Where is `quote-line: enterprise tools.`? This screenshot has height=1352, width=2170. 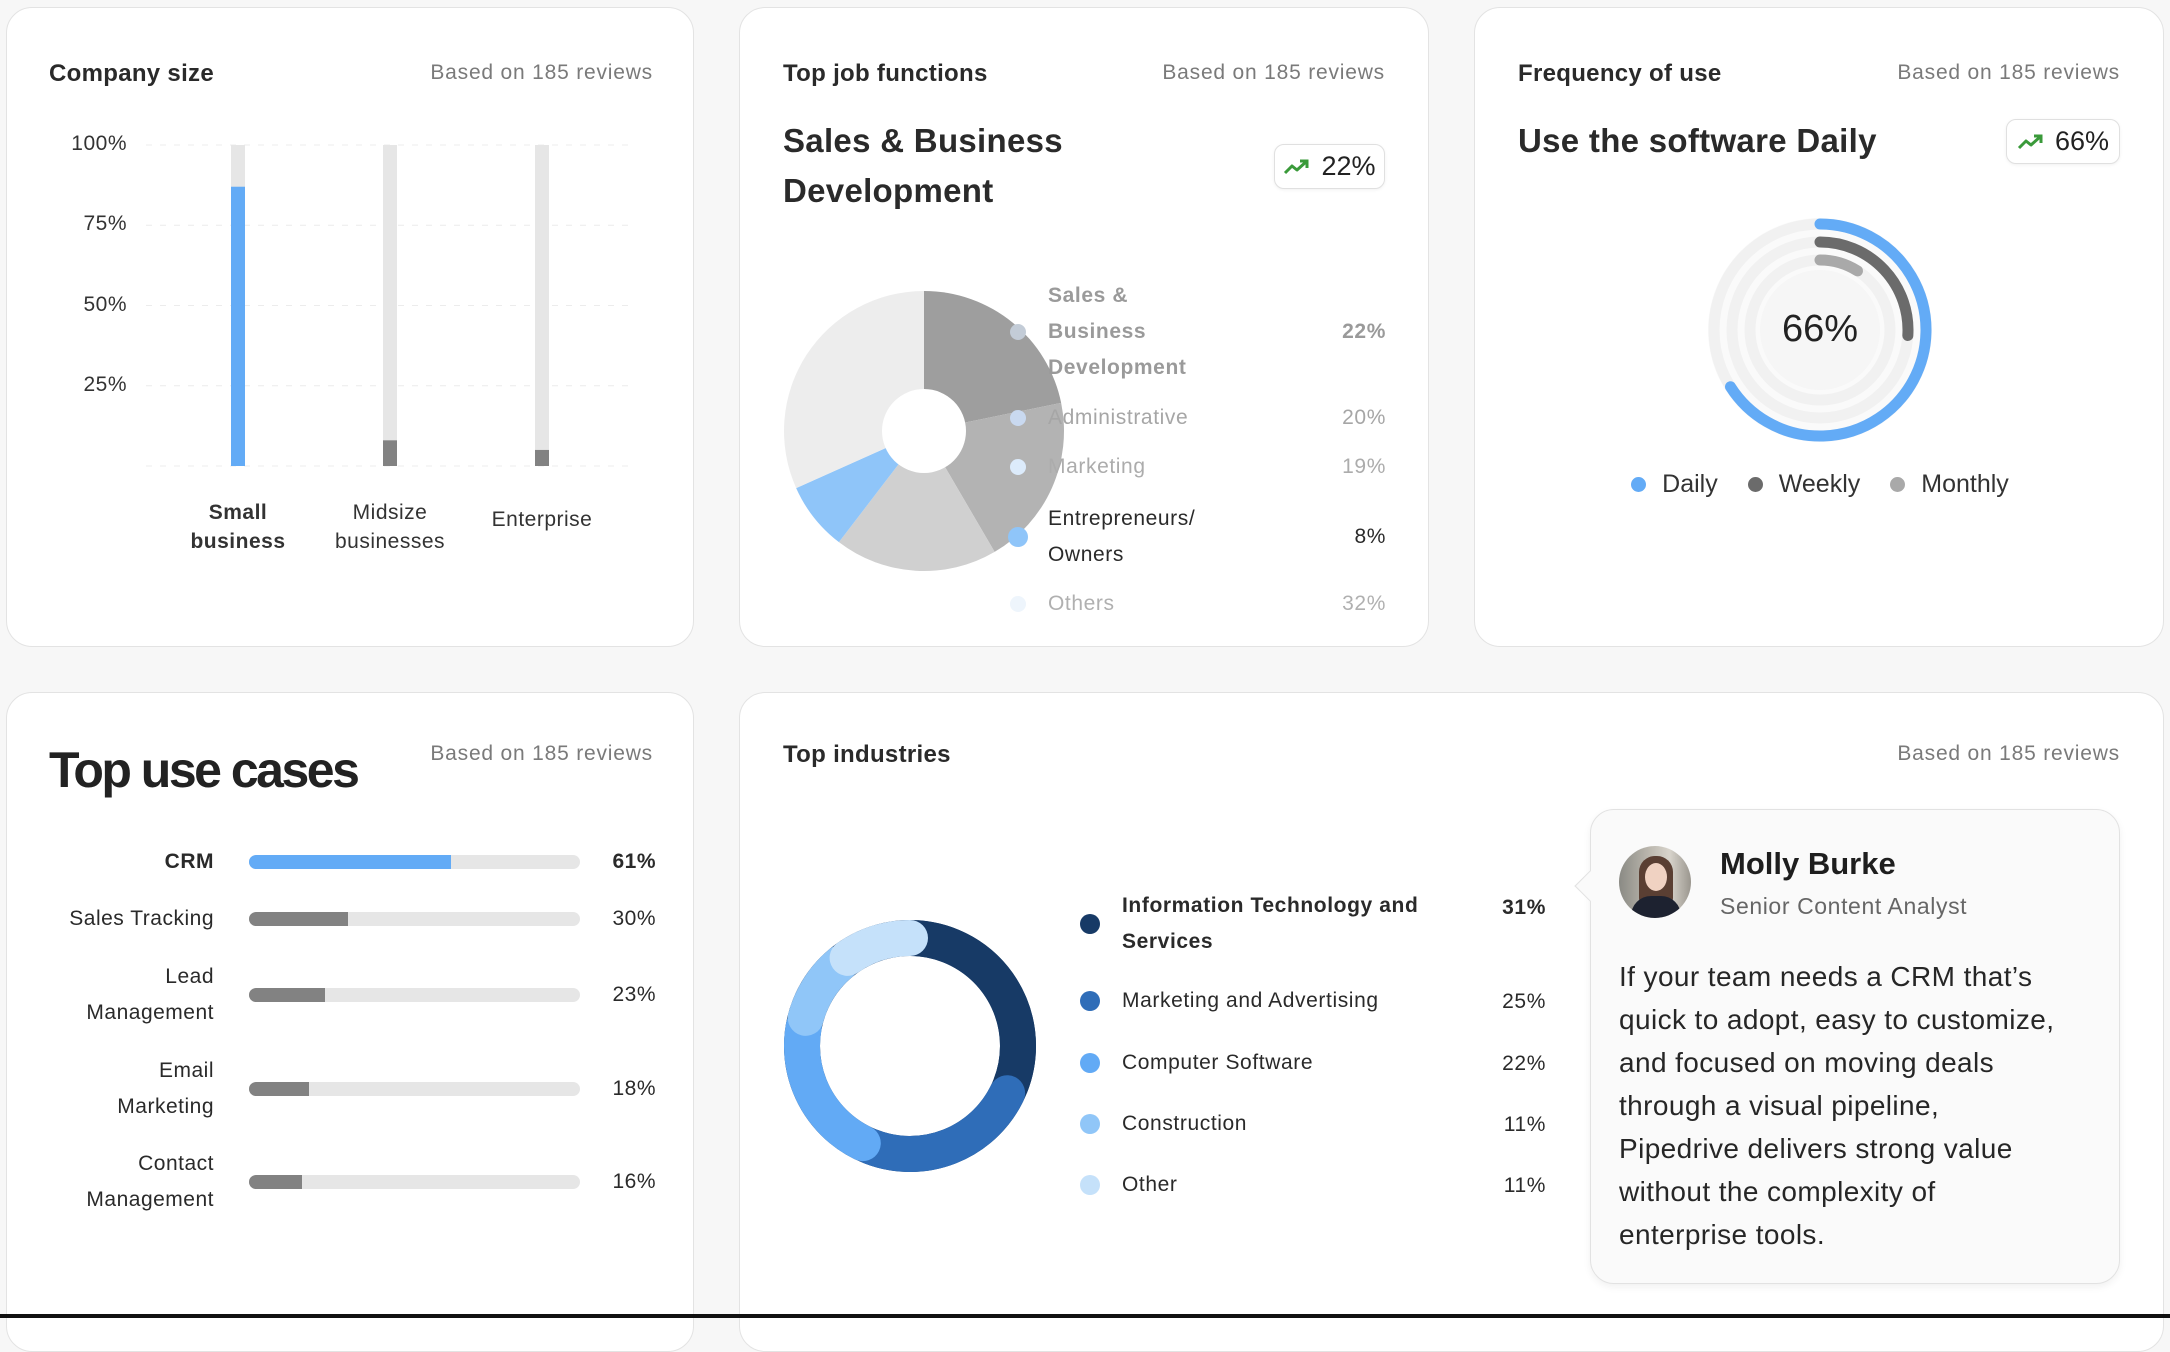 quote-line: enterprise tools. is located at coordinates (1722, 1234).